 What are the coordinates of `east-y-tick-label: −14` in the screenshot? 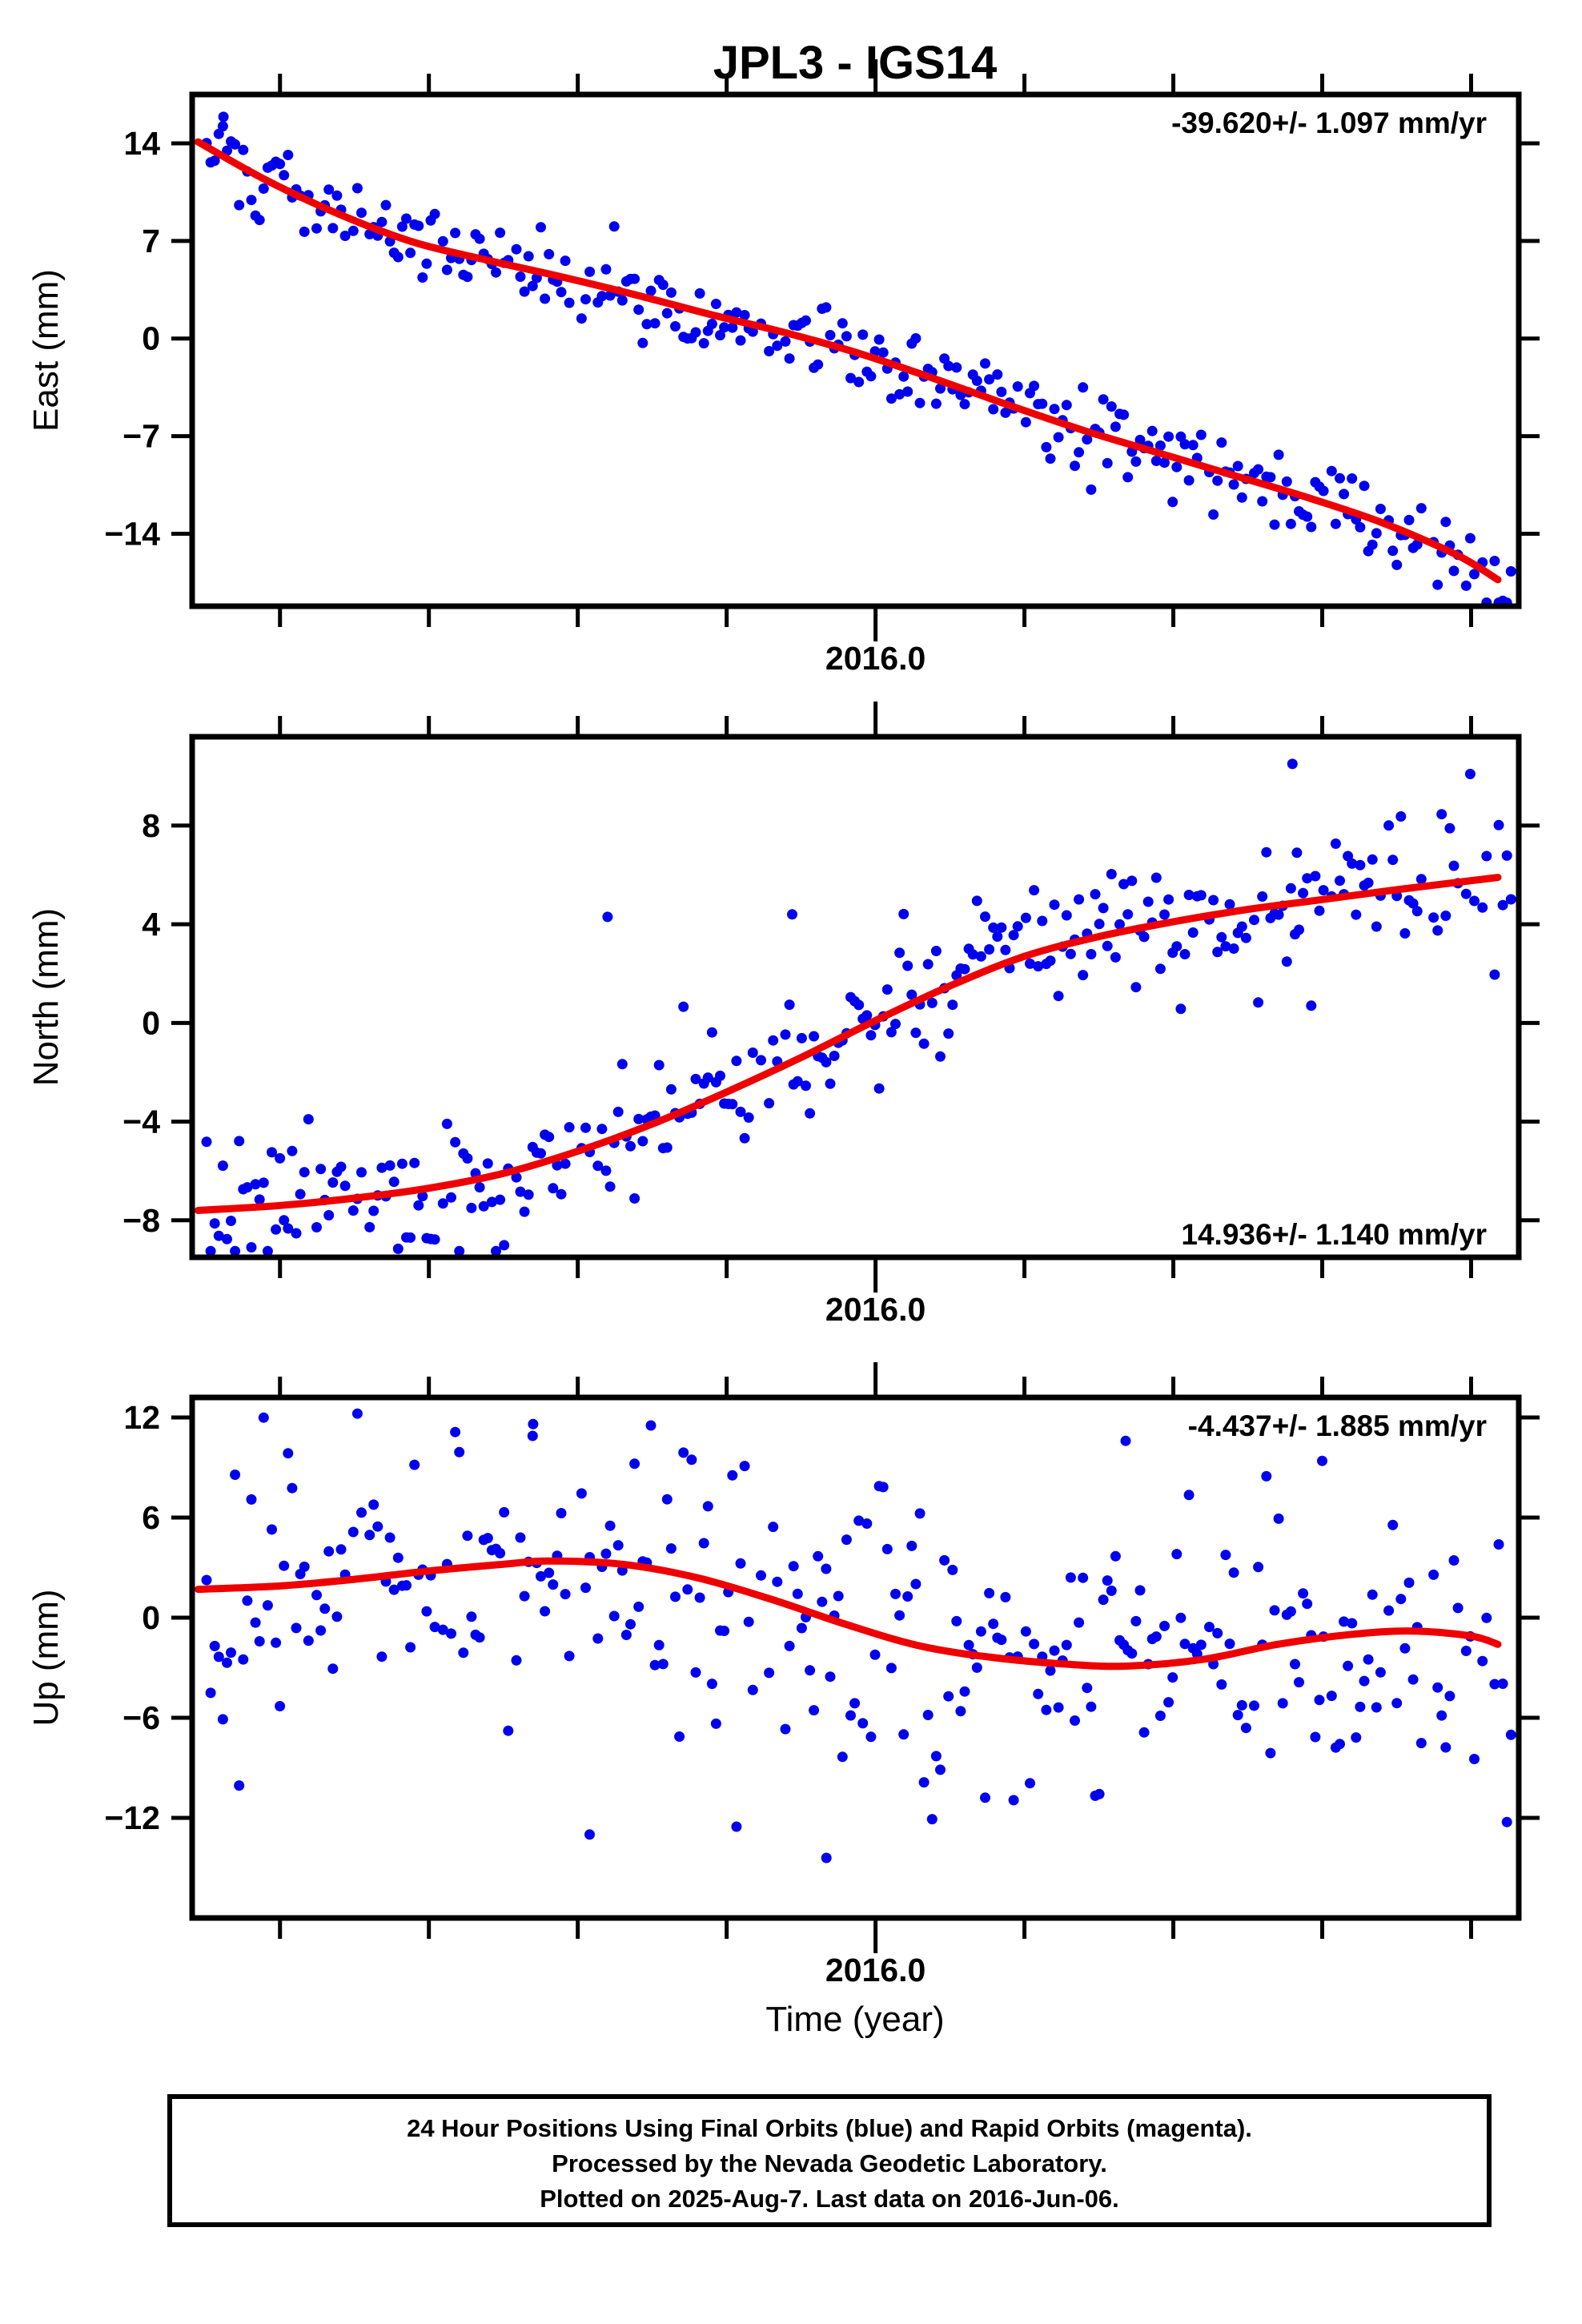 It's located at (132, 533).